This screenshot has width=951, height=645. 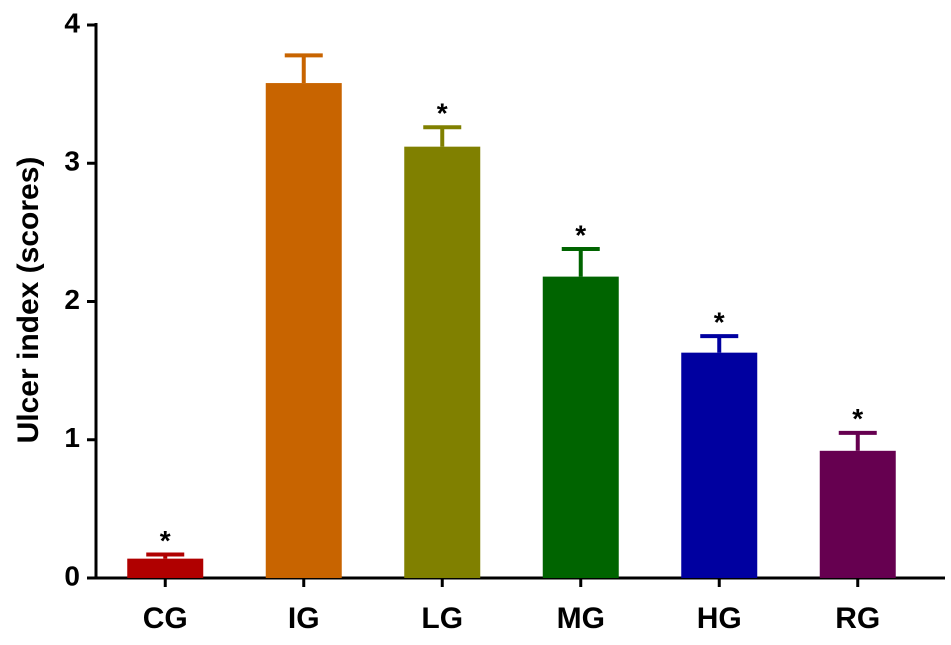 I want to click on y-tick-label: 0, so click(x=72, y=575).